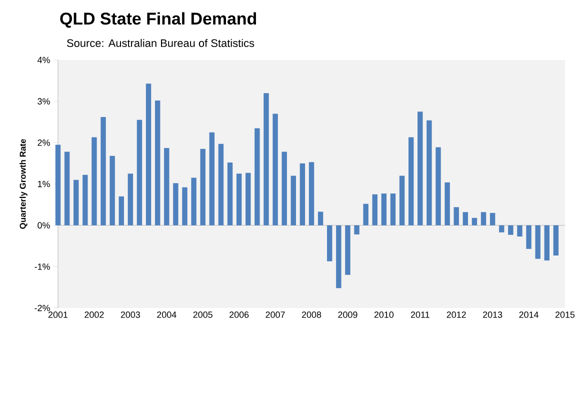  What do you see at coordinates (44, 143) in the screenshot?
I see `y-tick-label: 2%` at bounding box center [44, 143].